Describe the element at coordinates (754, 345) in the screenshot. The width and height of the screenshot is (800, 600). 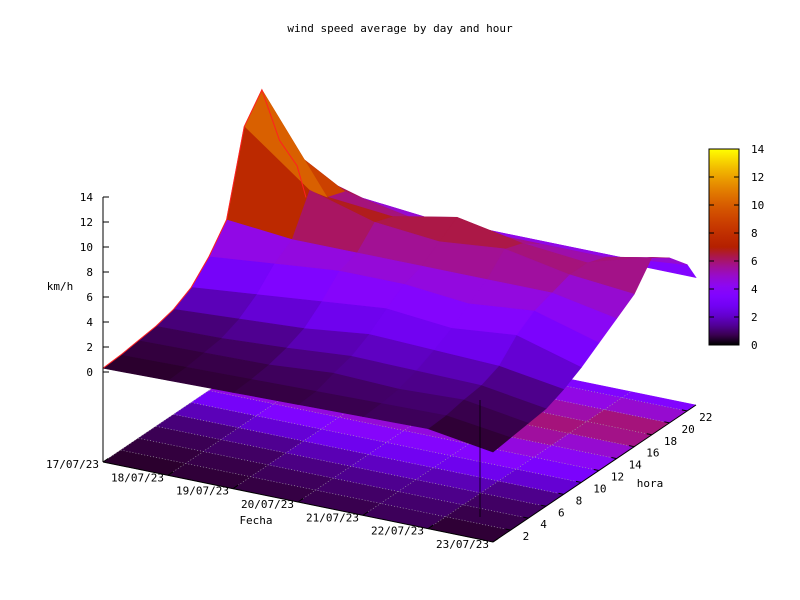
I see `colorbar-tick-label: 0` at that location.